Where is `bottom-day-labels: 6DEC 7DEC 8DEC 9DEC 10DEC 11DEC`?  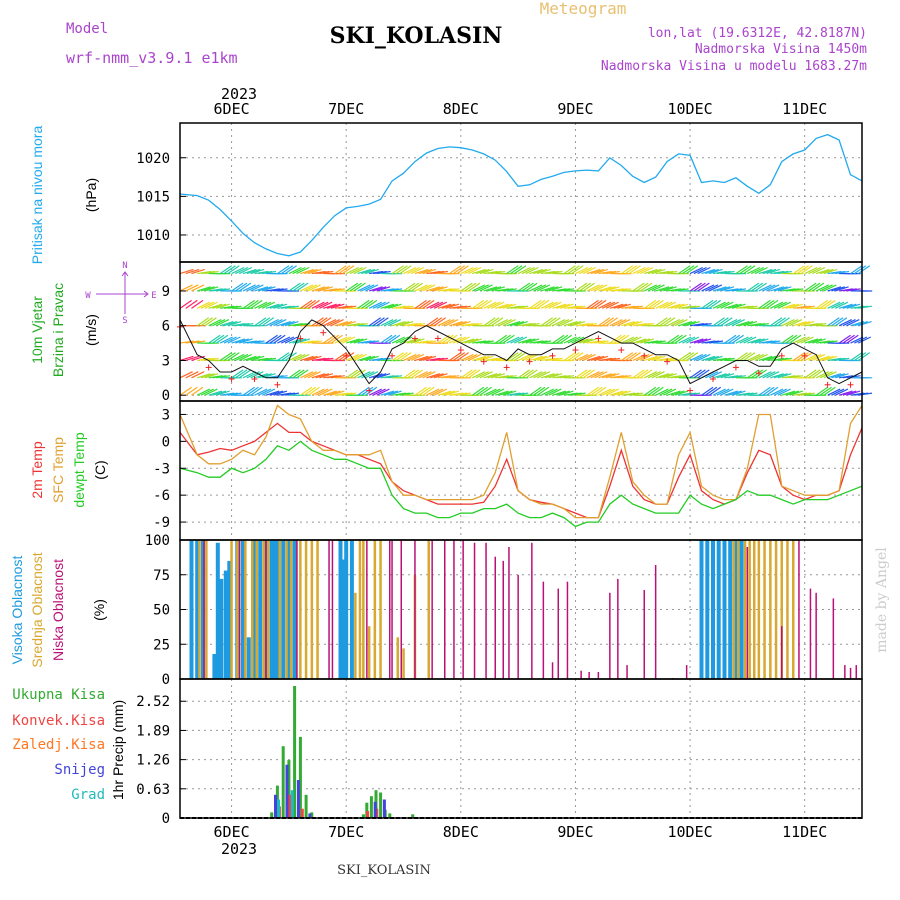 bottom-day-labels: 6DEC 7DEC 8DEC 9DEC 10DEC 11DEC is located at coordinates (521, 832).